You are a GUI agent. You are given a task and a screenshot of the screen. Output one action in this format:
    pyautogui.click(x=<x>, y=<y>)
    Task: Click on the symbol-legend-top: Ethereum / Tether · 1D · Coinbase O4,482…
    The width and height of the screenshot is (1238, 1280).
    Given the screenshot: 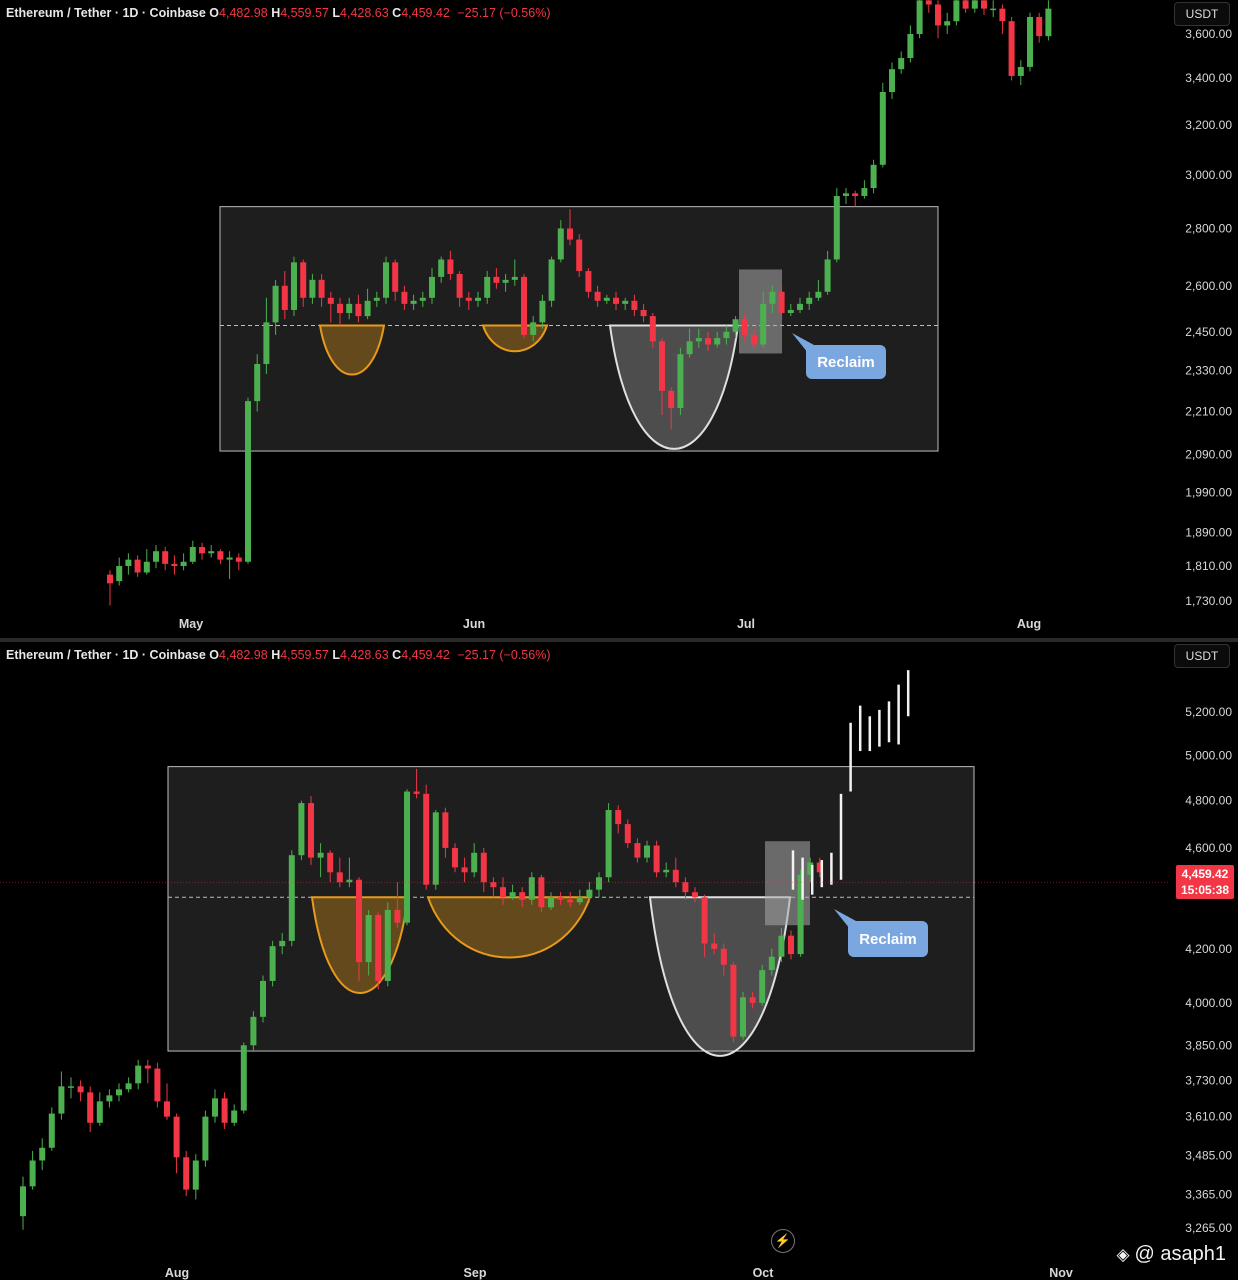 What is the action you would take?
    pyautogui.click(x=278, y=13)
    